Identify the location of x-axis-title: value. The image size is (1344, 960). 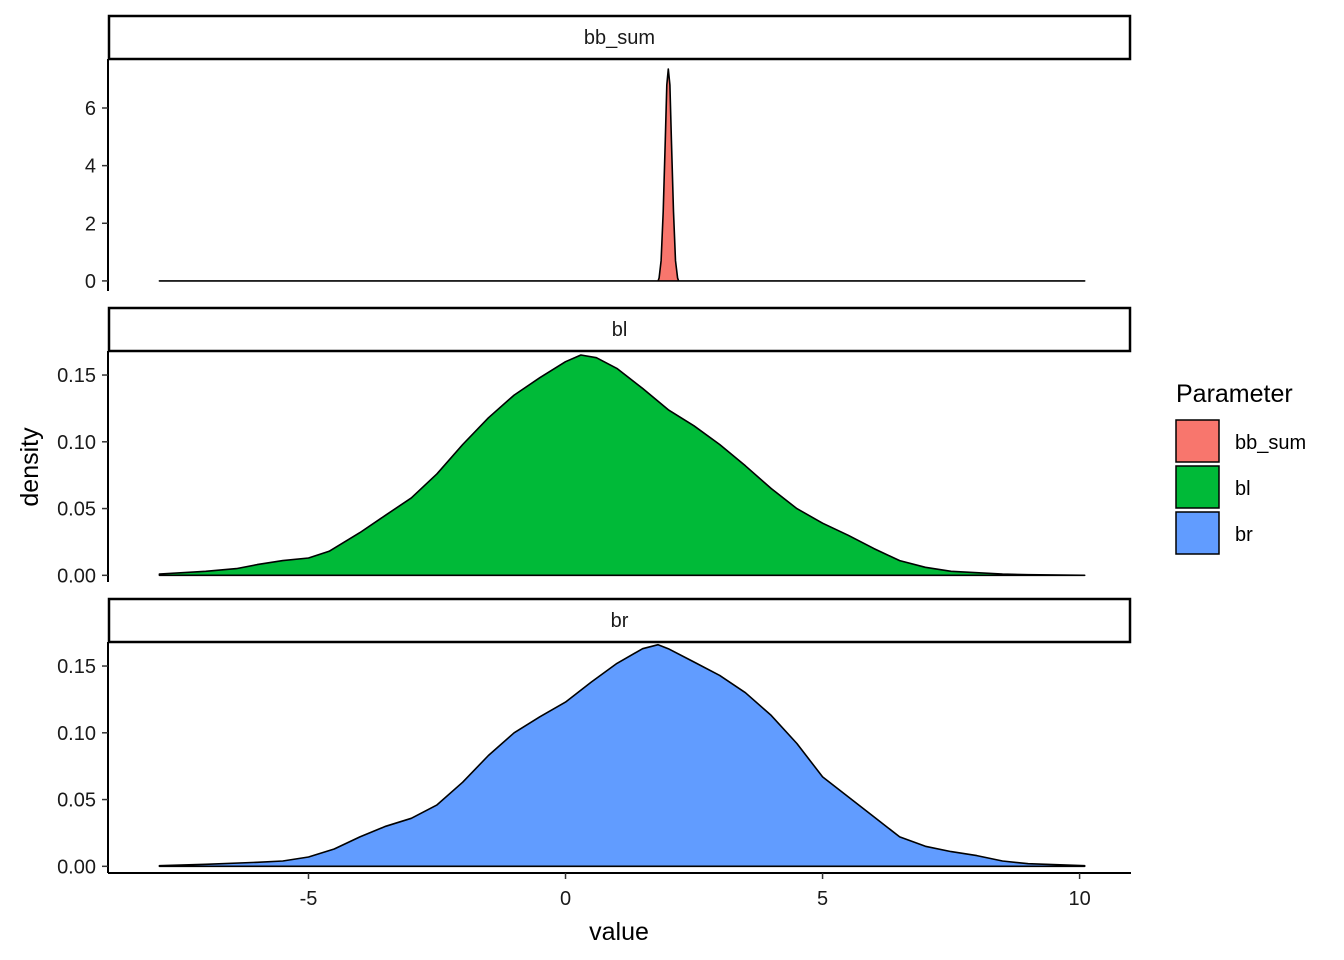
(619, 932).